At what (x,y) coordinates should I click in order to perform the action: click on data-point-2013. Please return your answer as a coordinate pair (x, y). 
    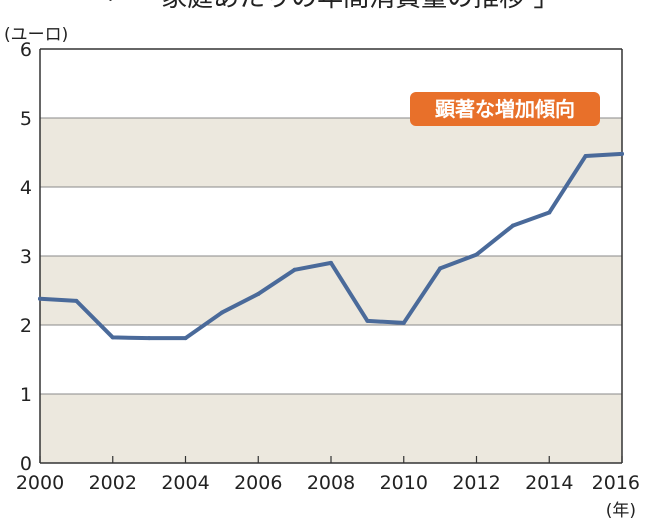
    Looking at the image, I should click on (512, 225).